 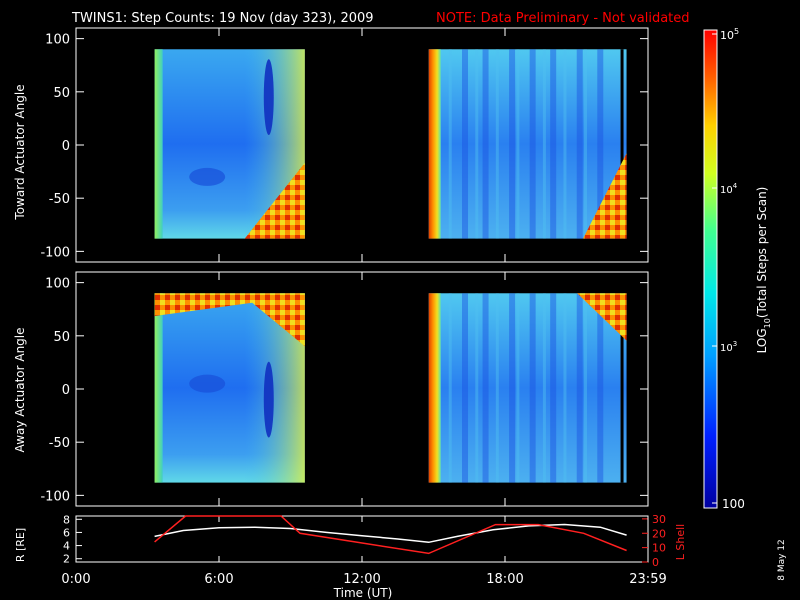 I want to click on r-ylabel-main: R [RE], so click(x=20, y=545).